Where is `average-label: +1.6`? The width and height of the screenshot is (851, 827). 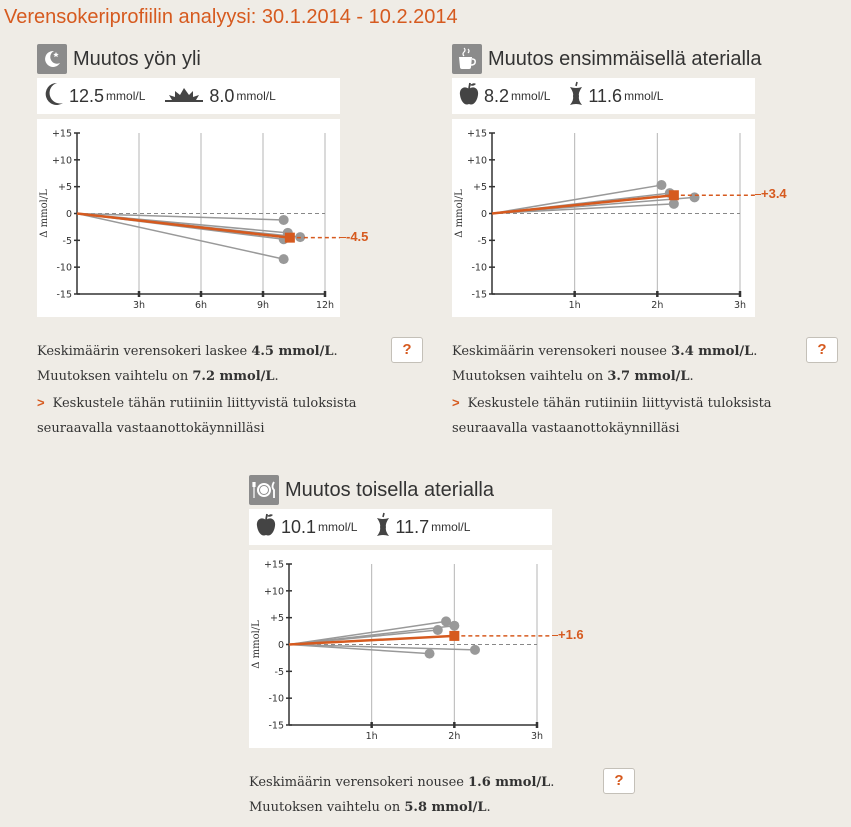 average-label: +1.6 is located at coordinates (571, 634).